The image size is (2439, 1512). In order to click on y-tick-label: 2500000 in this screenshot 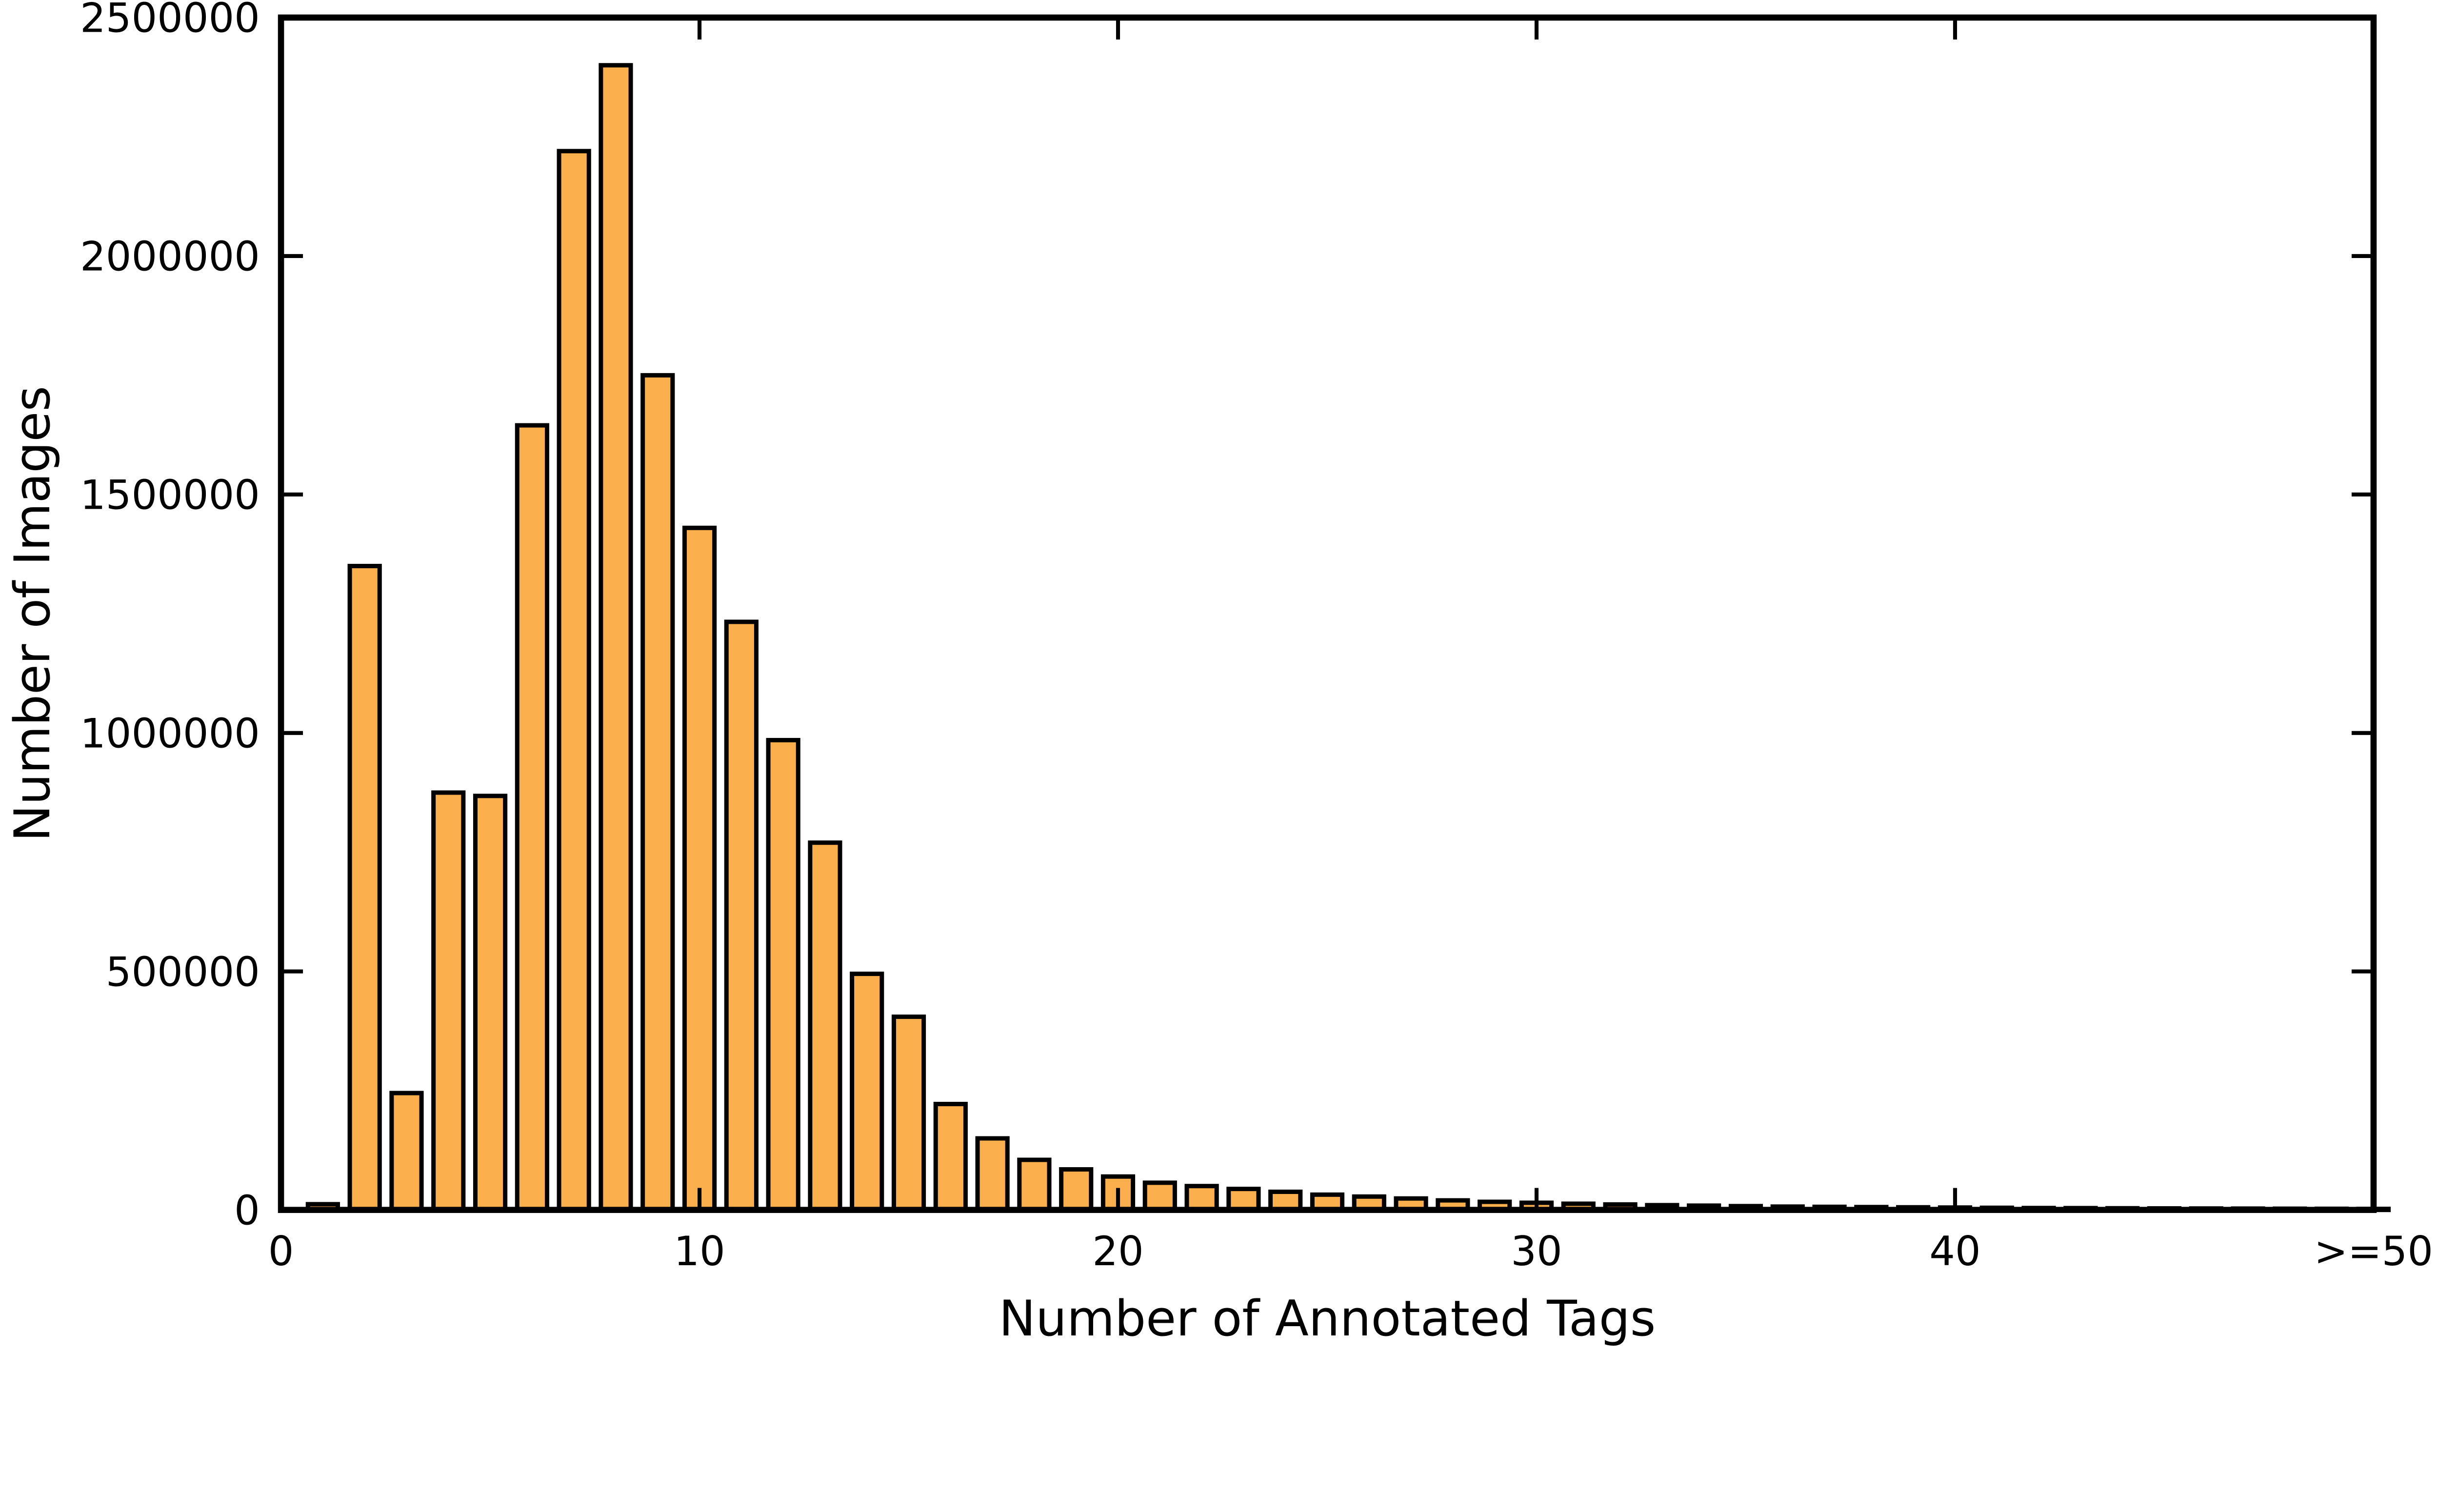, I will do `click(170, 21)`.